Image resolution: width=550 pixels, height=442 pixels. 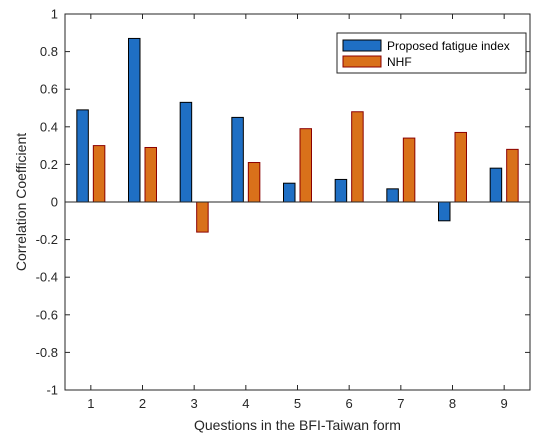 What do you see at coordinates (52, 390) in the screenshot?
I see `y-tick-label: -1` at bounding box center [52, 390].